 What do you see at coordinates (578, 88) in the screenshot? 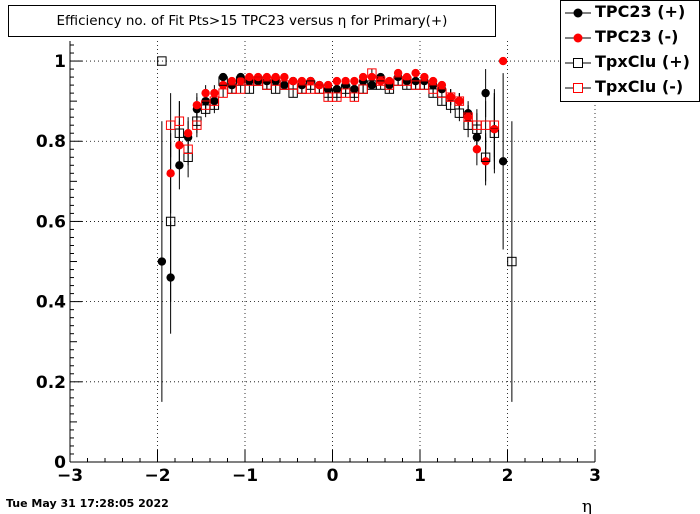
I see `legend-marker-open-red` at bounding box center [578, 88].